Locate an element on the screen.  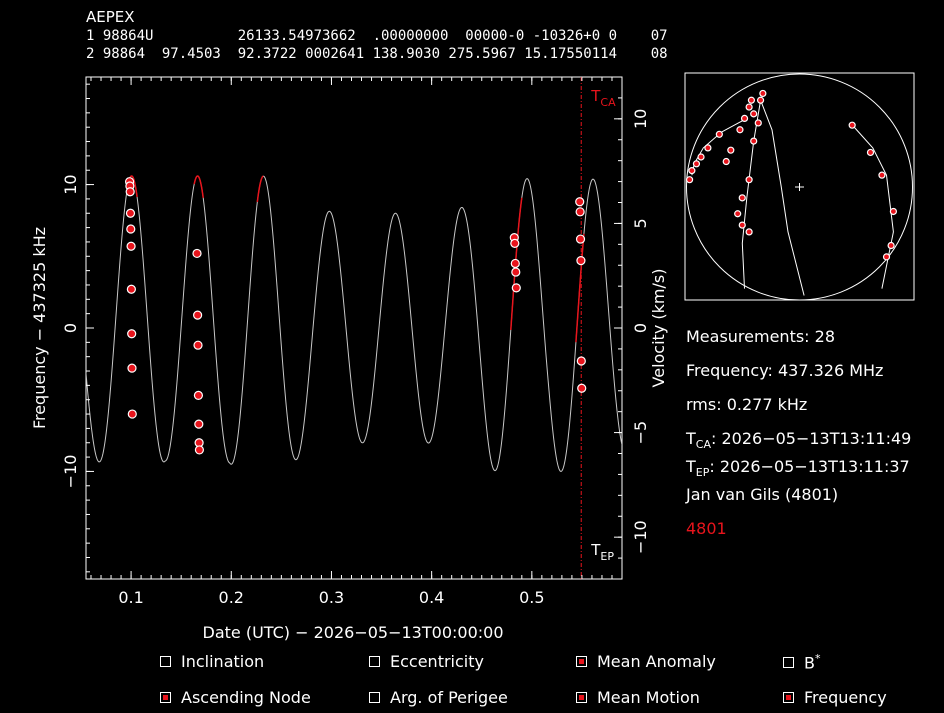
option-frequency-label: Frequency is located at coordinates (845, 697).